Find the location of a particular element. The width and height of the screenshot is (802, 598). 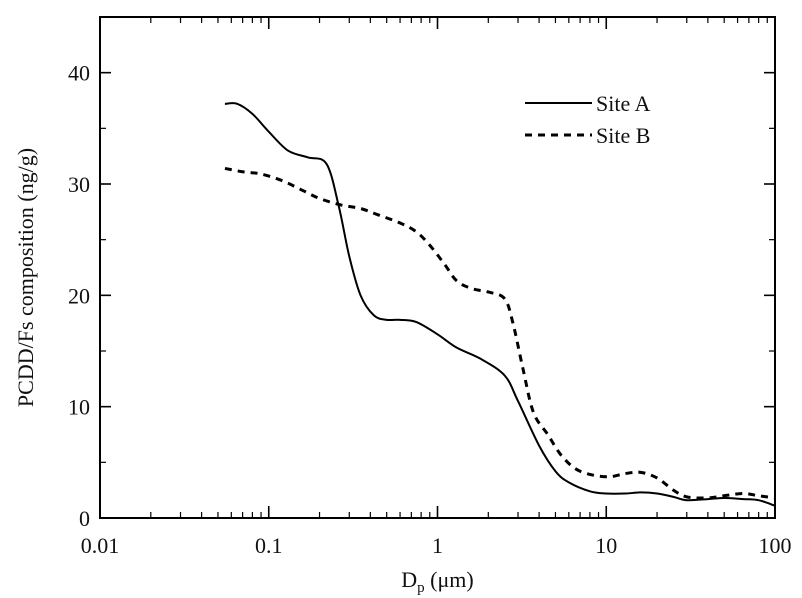

legend-label-site-a: Site A is located at coordinates (623, 103).